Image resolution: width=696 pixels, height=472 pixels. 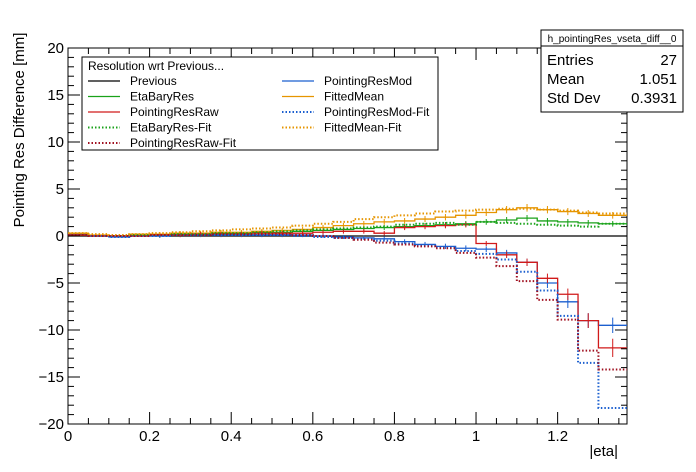 I want to click on x-tick-label: 1.2, so click(x=557, y=436).